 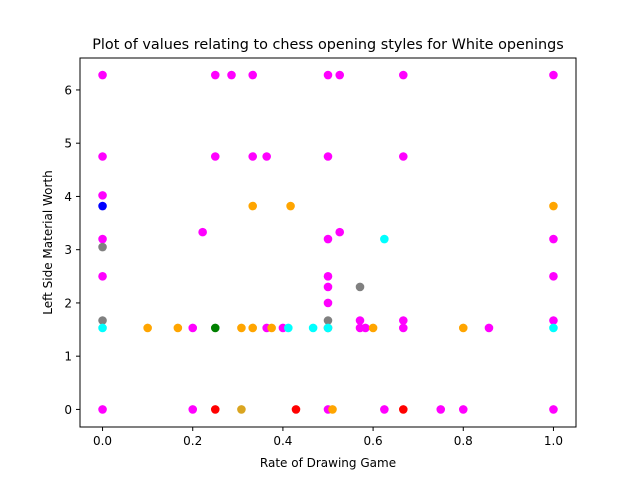 What do you see at coordinates (68, 410) in the screenshot?
I see `y-tick-label: 0` at bounding box center [68, 410].